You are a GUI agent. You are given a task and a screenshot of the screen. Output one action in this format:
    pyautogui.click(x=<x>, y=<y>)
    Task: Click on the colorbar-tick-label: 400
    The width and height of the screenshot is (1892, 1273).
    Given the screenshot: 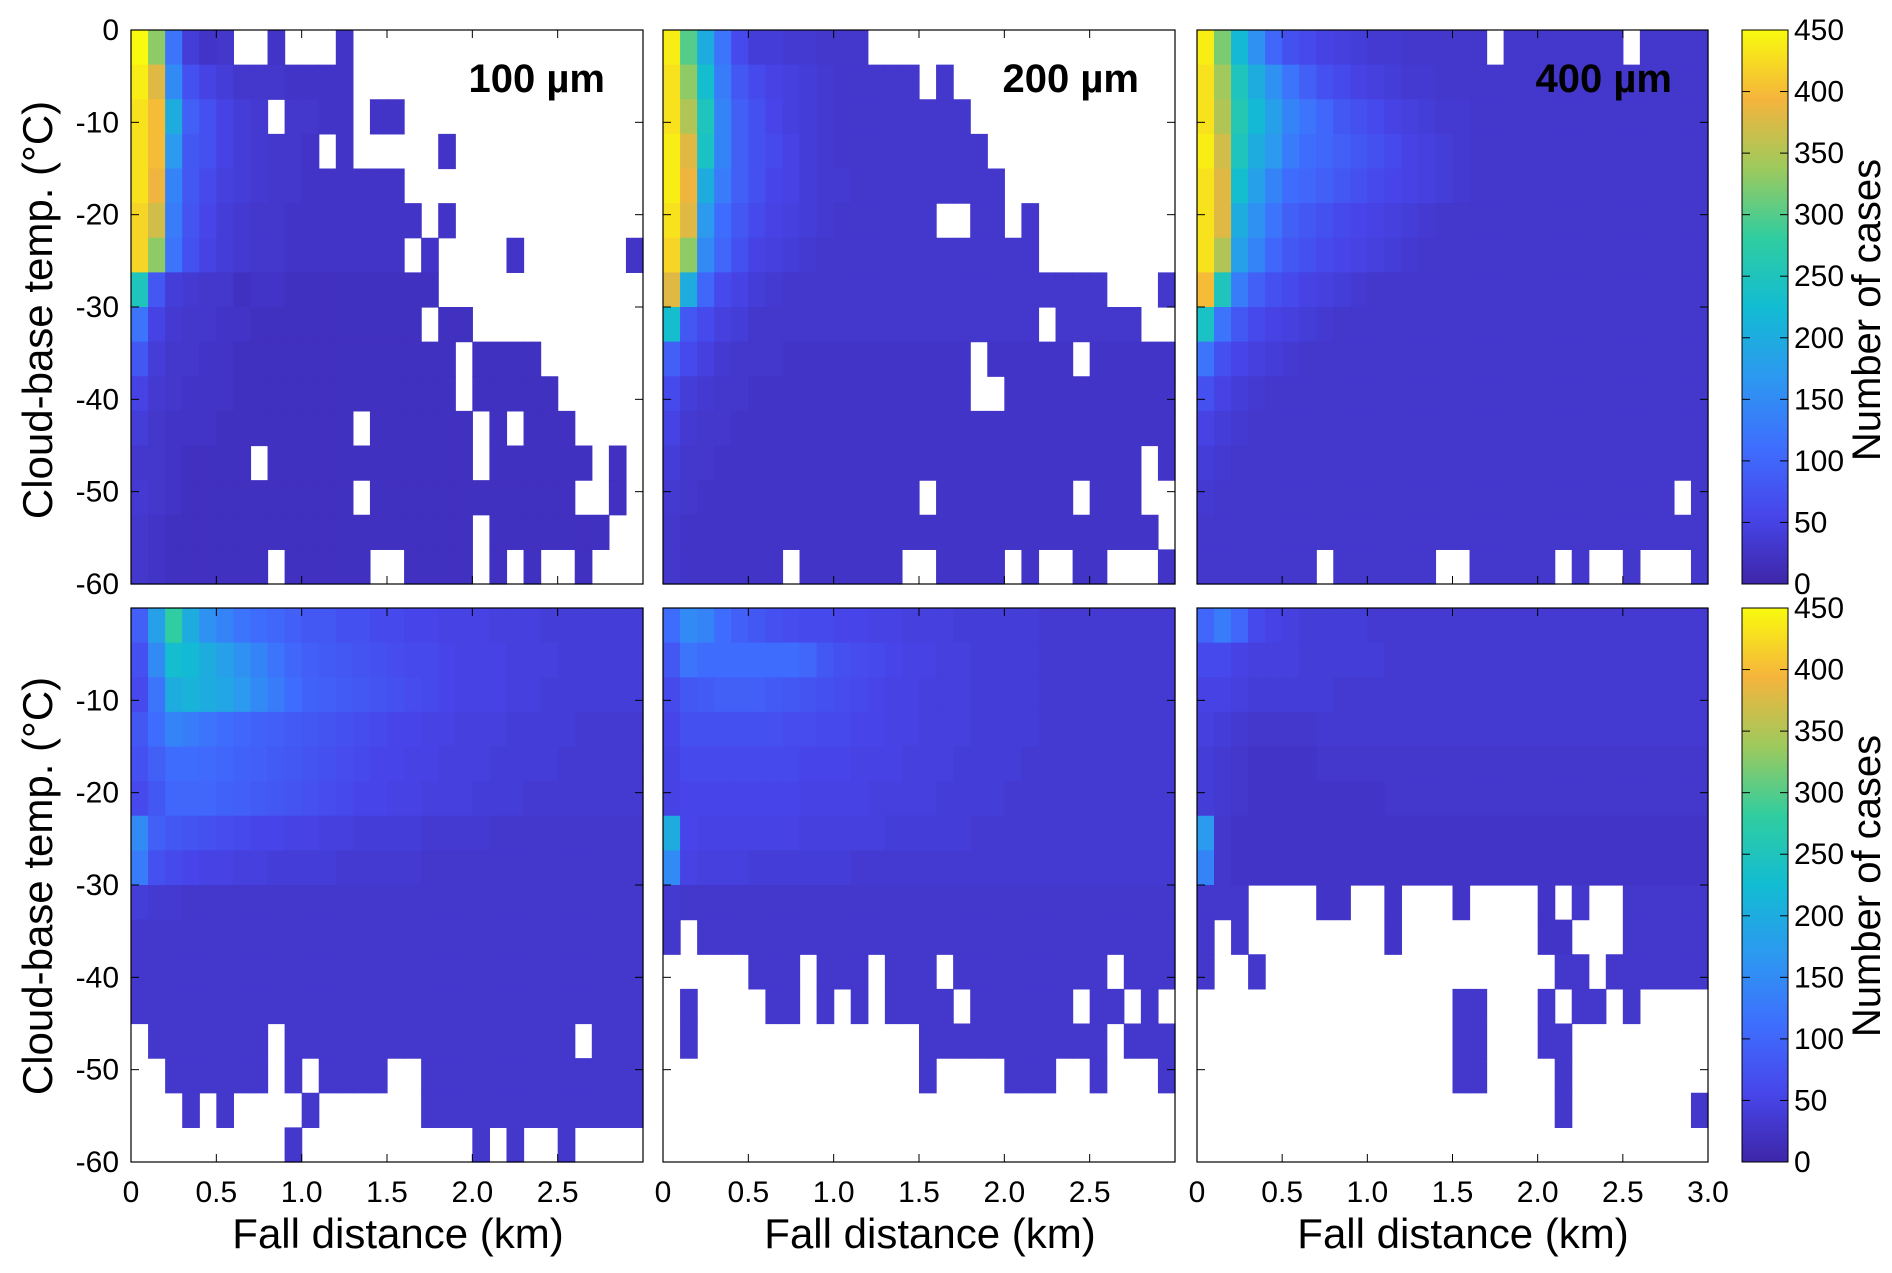 What is the action you would take?
    pyautogui.click(x=1819, y=92)
    